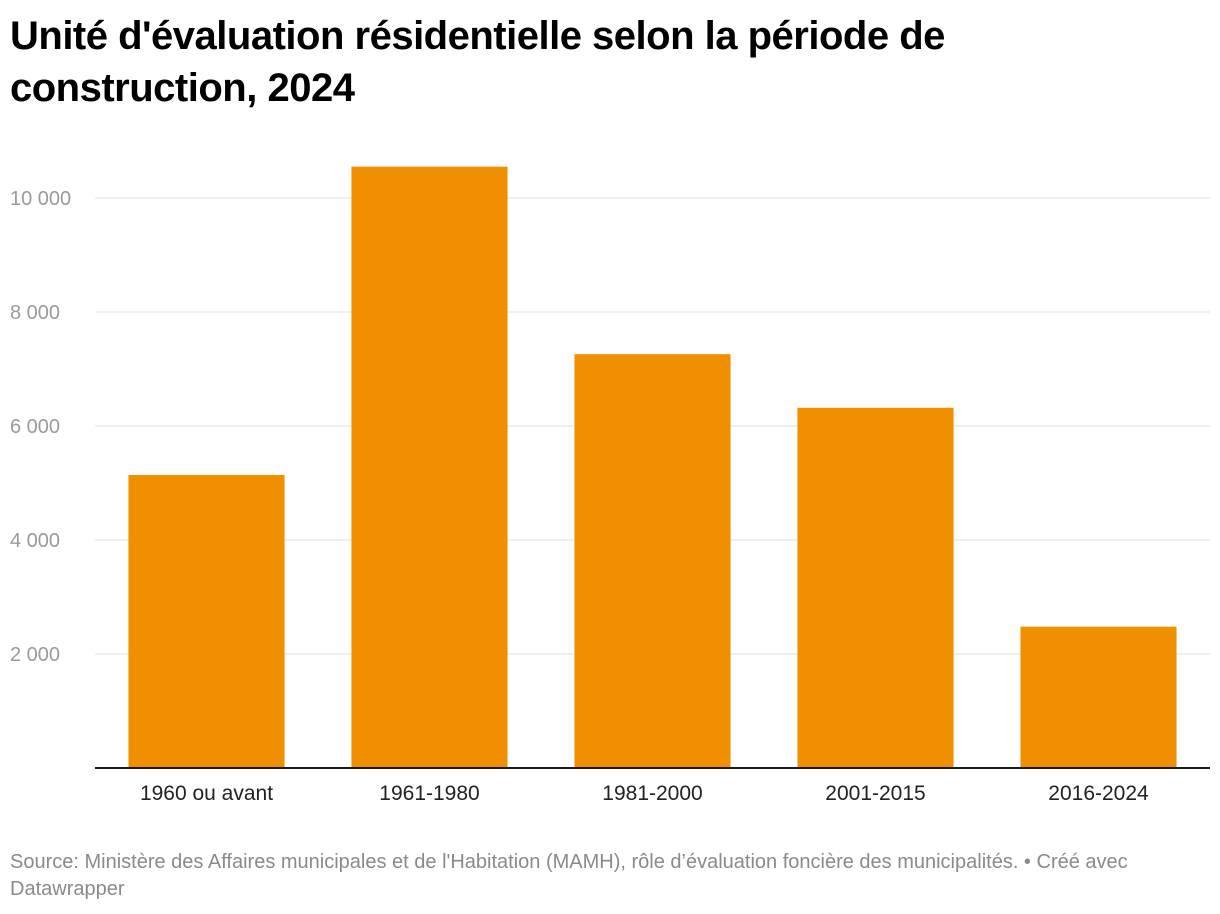 Image resolution: width=1220 pixels, height=914 pixels. What do you see at coordinates (569, 875) in the screenshot?
I see `datawrapper-credit-link: Créé avec Datawrapper` at bounding box center [569, 875].